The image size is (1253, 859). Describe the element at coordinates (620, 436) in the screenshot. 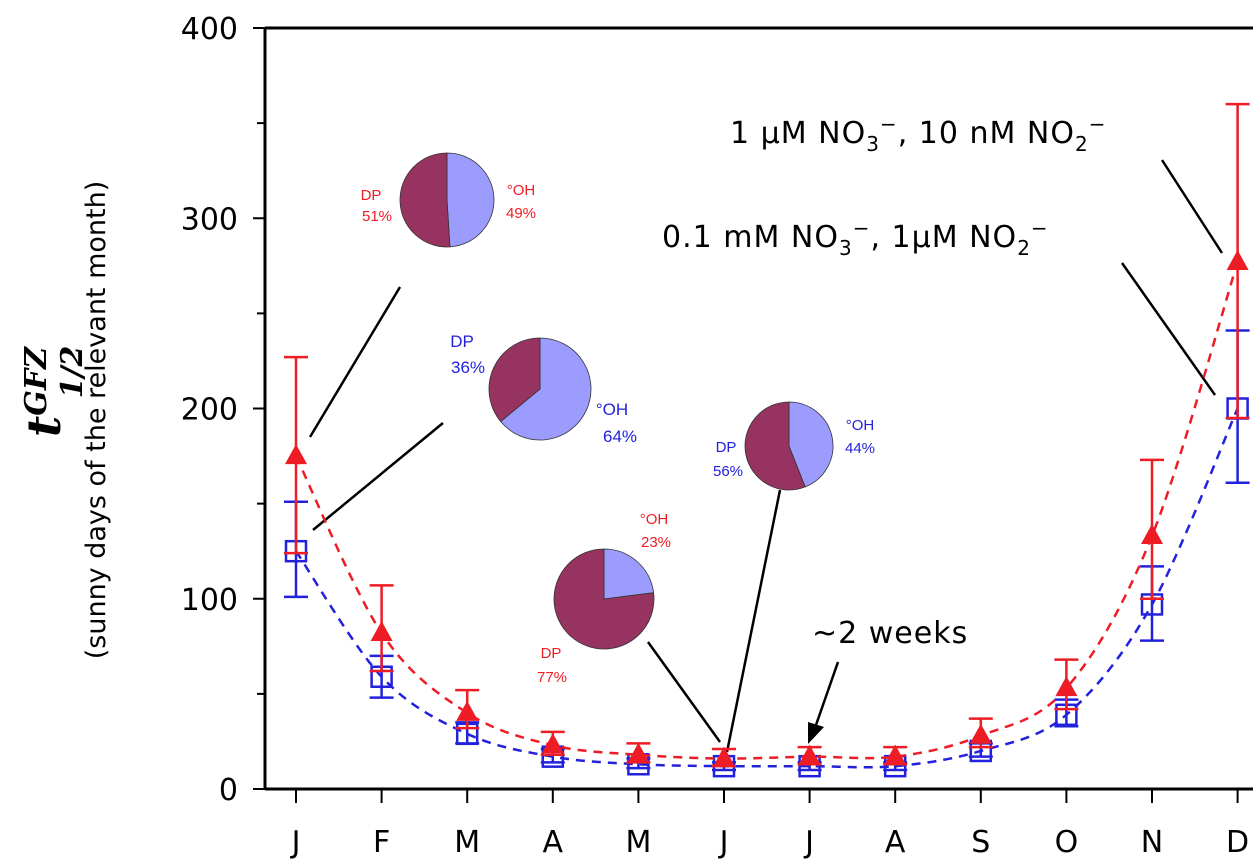

I see `pie-label: 64%` at that location.